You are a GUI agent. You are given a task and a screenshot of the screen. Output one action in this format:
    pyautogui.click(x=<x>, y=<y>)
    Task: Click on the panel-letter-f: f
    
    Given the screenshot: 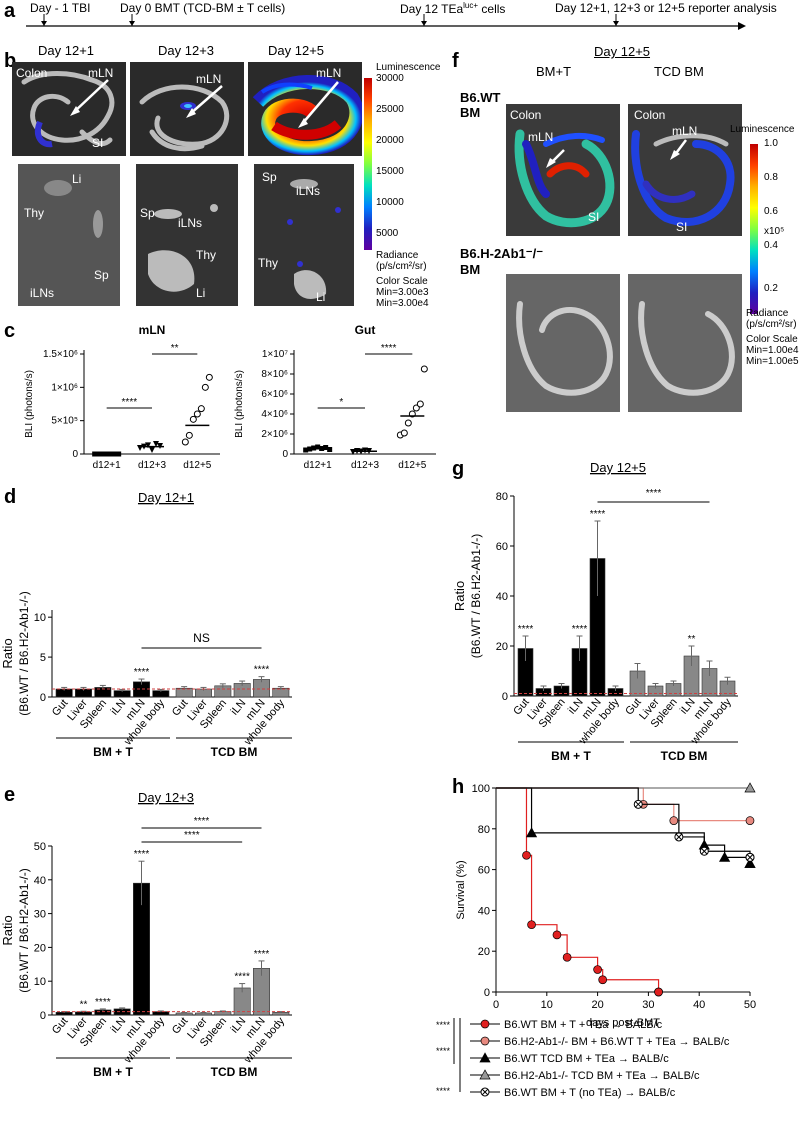 What is the action you would take?
    pyautogui.click(x=455, y=61)
    